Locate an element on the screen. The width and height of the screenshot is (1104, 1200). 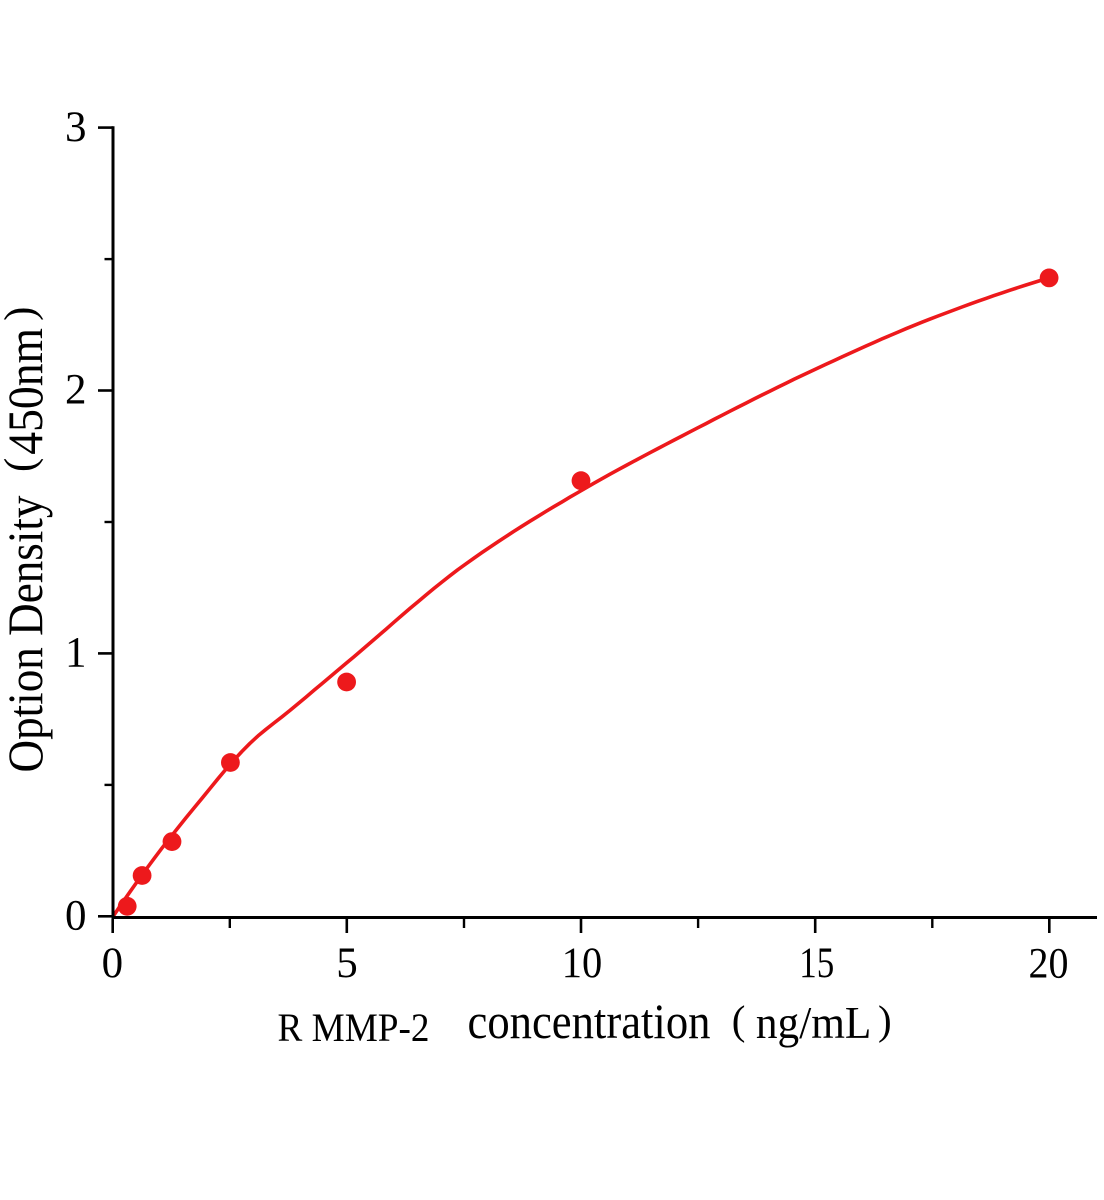
svg-text: 5 is located at coordinates (347, 963).